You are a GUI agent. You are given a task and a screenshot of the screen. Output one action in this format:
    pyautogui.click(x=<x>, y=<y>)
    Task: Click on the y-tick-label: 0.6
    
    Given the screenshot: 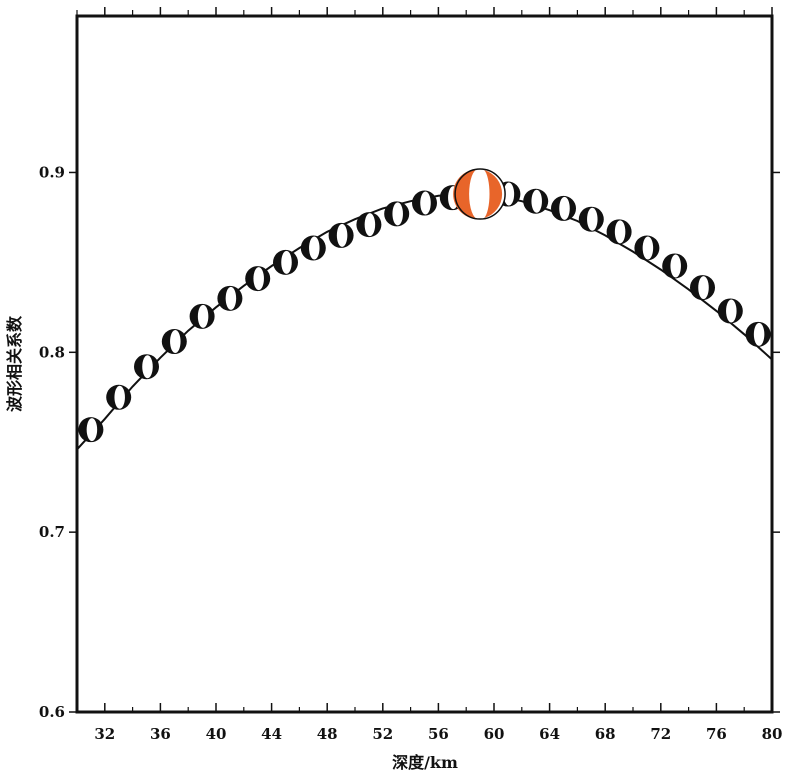 What is the action you would take?
    pyautogui.click(x=52, y=712)
    